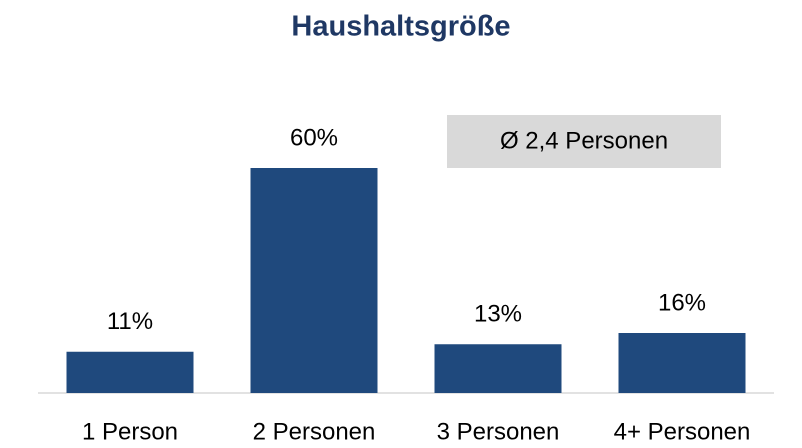 This screenshot has height=448, width=802. I want to click on data-label: 60%, so click(314, 137).